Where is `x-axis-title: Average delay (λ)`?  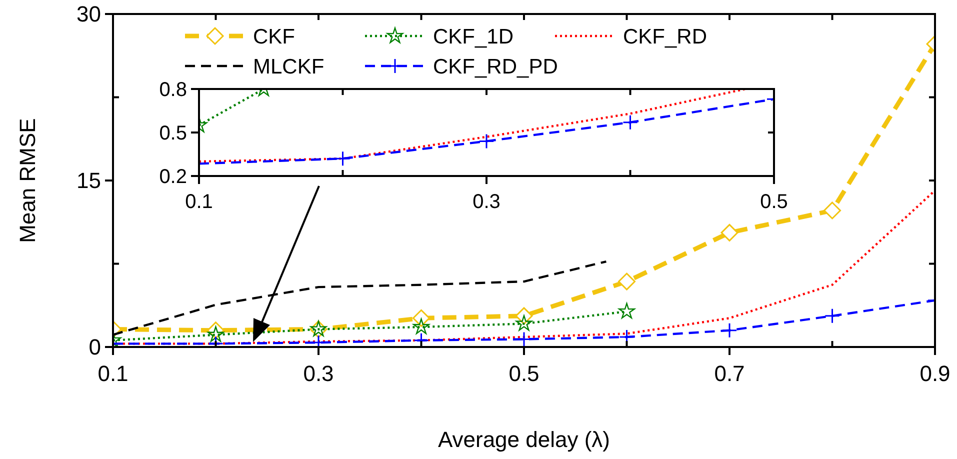 x-axis-title: Average delay (λ) is located at coordinates (524, 439).